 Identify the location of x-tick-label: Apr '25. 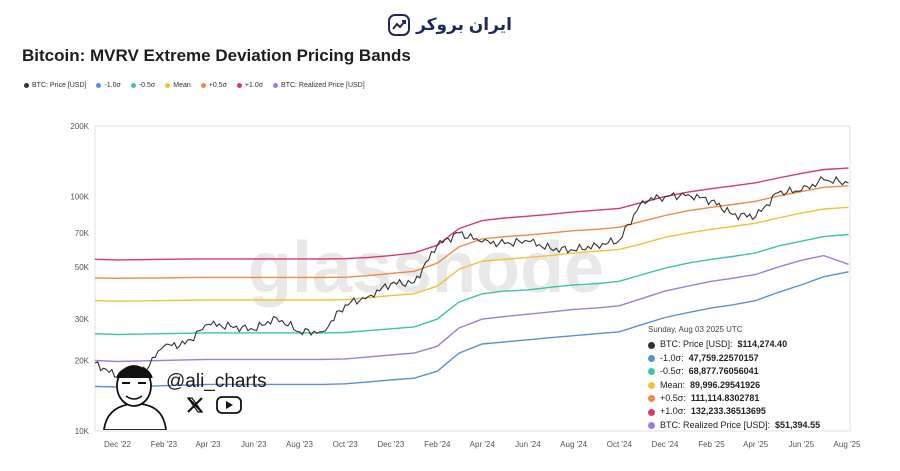
(756, 444).